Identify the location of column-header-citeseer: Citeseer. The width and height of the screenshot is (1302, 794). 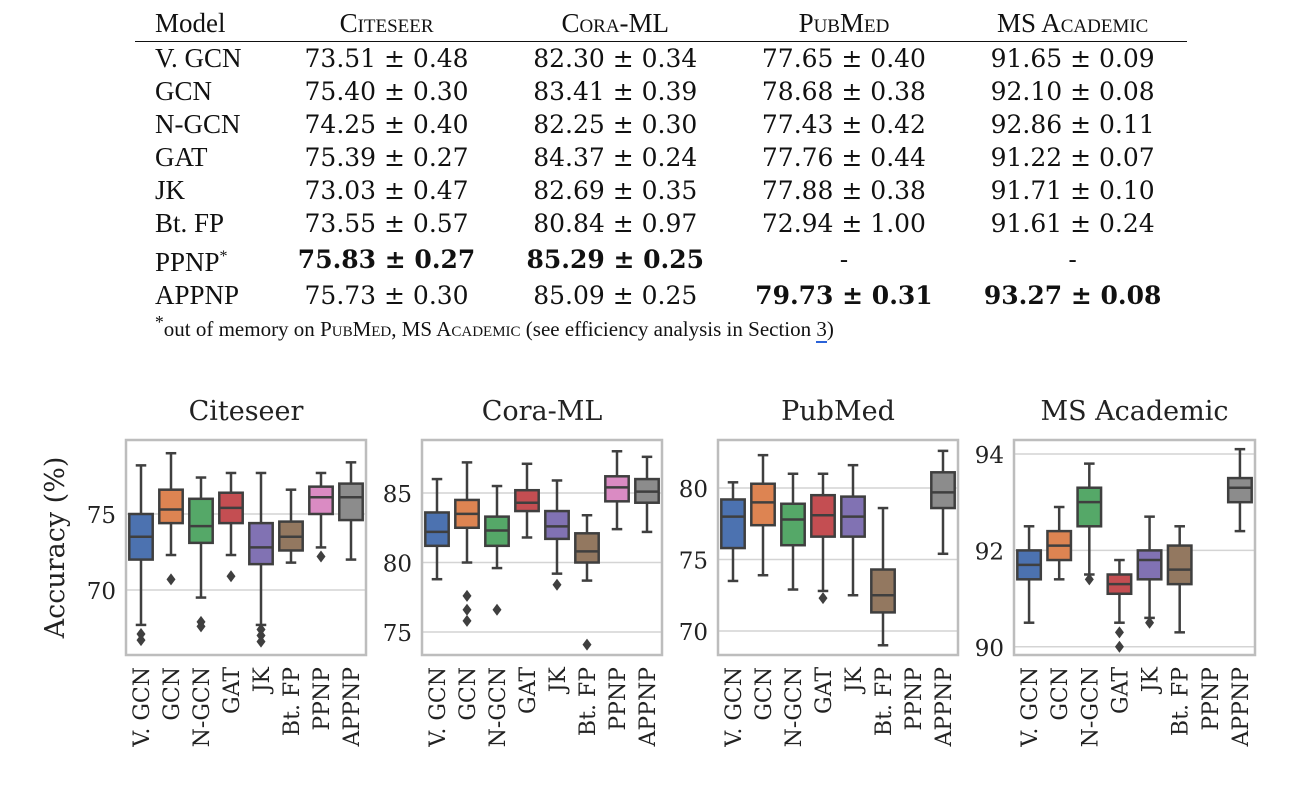
(386, 23).